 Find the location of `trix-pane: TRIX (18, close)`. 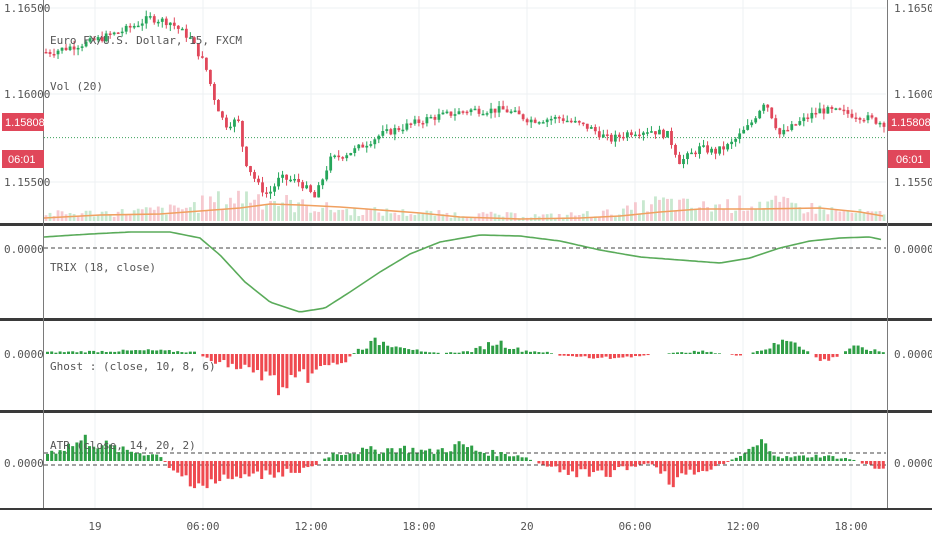

trix-pane: TRIX (18, close) is located at coordinates (464, 272).